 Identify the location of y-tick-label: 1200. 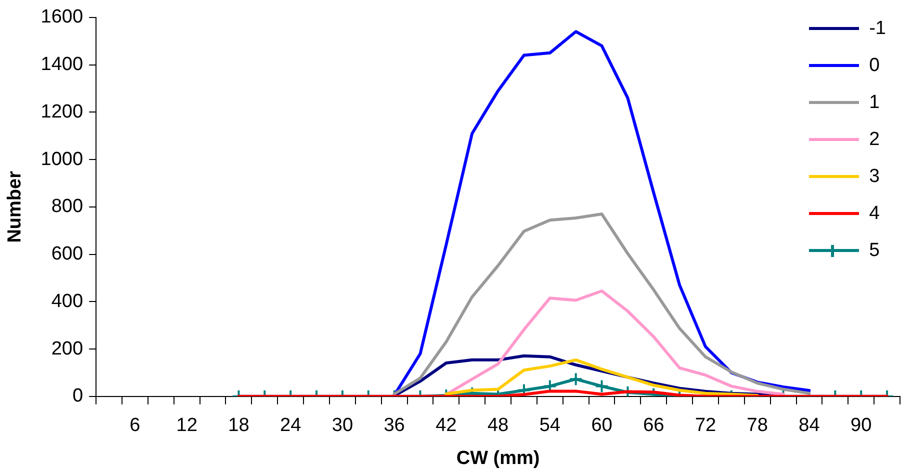
(62, 111).